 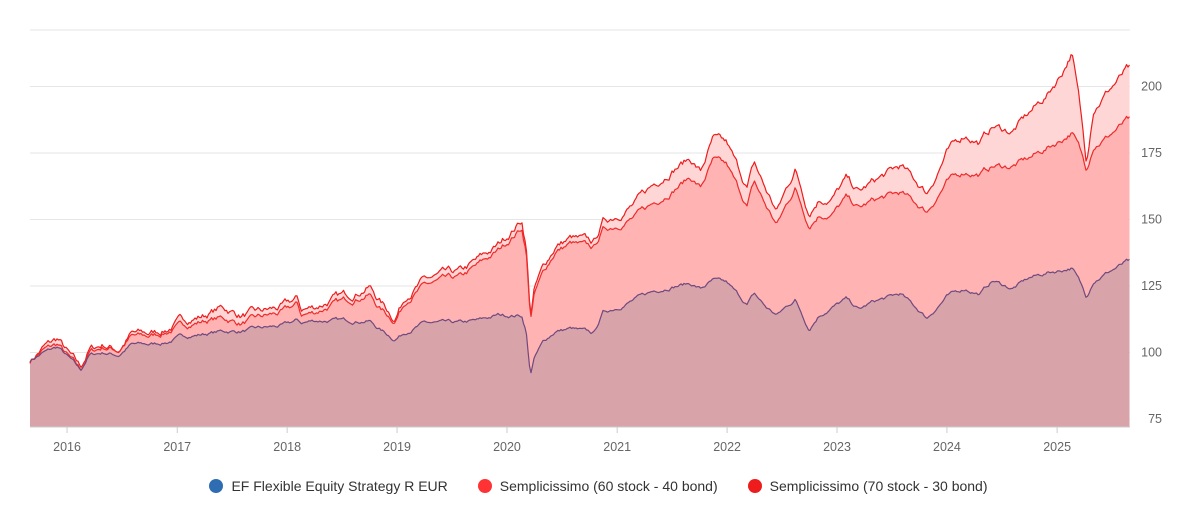 What do you see at coordinates (507, 447) in the screenshot?
I see `x-tick-label: 2020` at bounding box center [507, 447].